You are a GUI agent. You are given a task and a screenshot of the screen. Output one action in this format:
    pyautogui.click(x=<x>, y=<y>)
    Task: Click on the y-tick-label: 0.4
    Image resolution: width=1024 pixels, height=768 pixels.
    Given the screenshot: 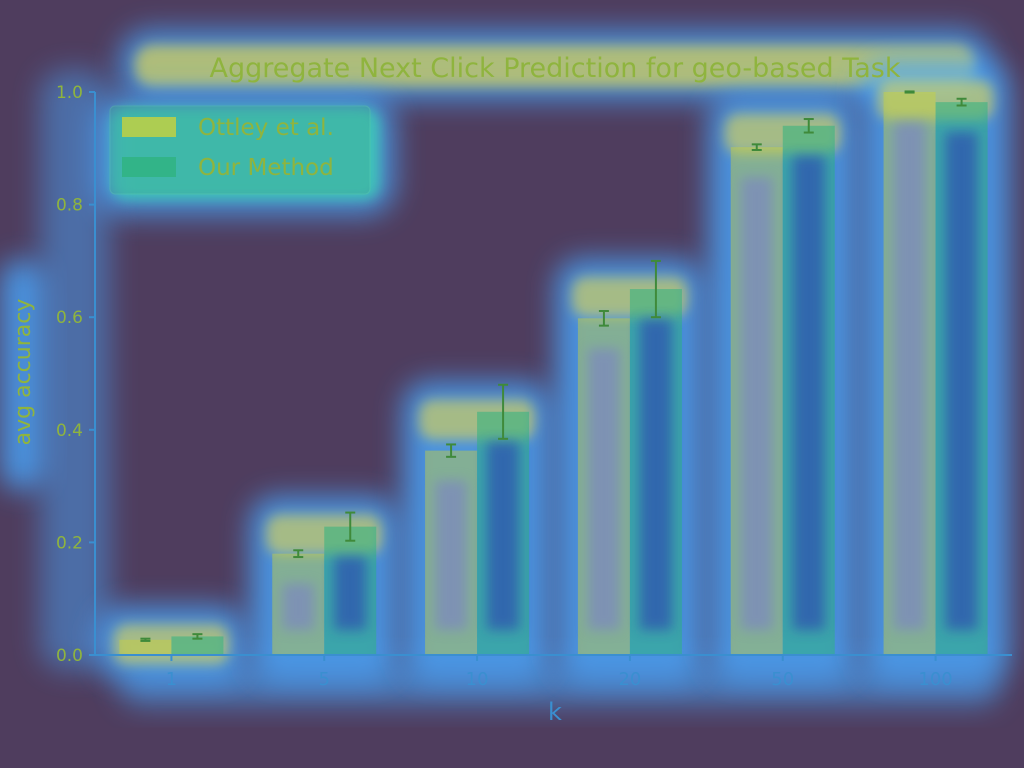 What is the action you would take?
    pyautogui.click(x=69, y=431)
    